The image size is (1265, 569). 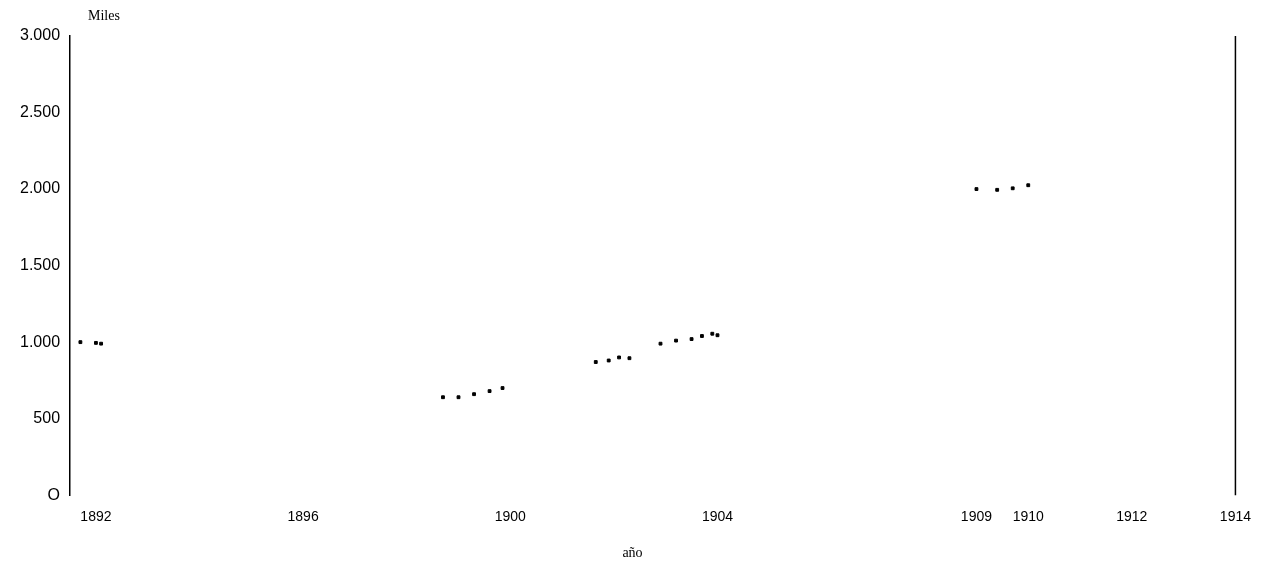 I want to click on x-tick-label: 1910, so click(x=1028, y=516).